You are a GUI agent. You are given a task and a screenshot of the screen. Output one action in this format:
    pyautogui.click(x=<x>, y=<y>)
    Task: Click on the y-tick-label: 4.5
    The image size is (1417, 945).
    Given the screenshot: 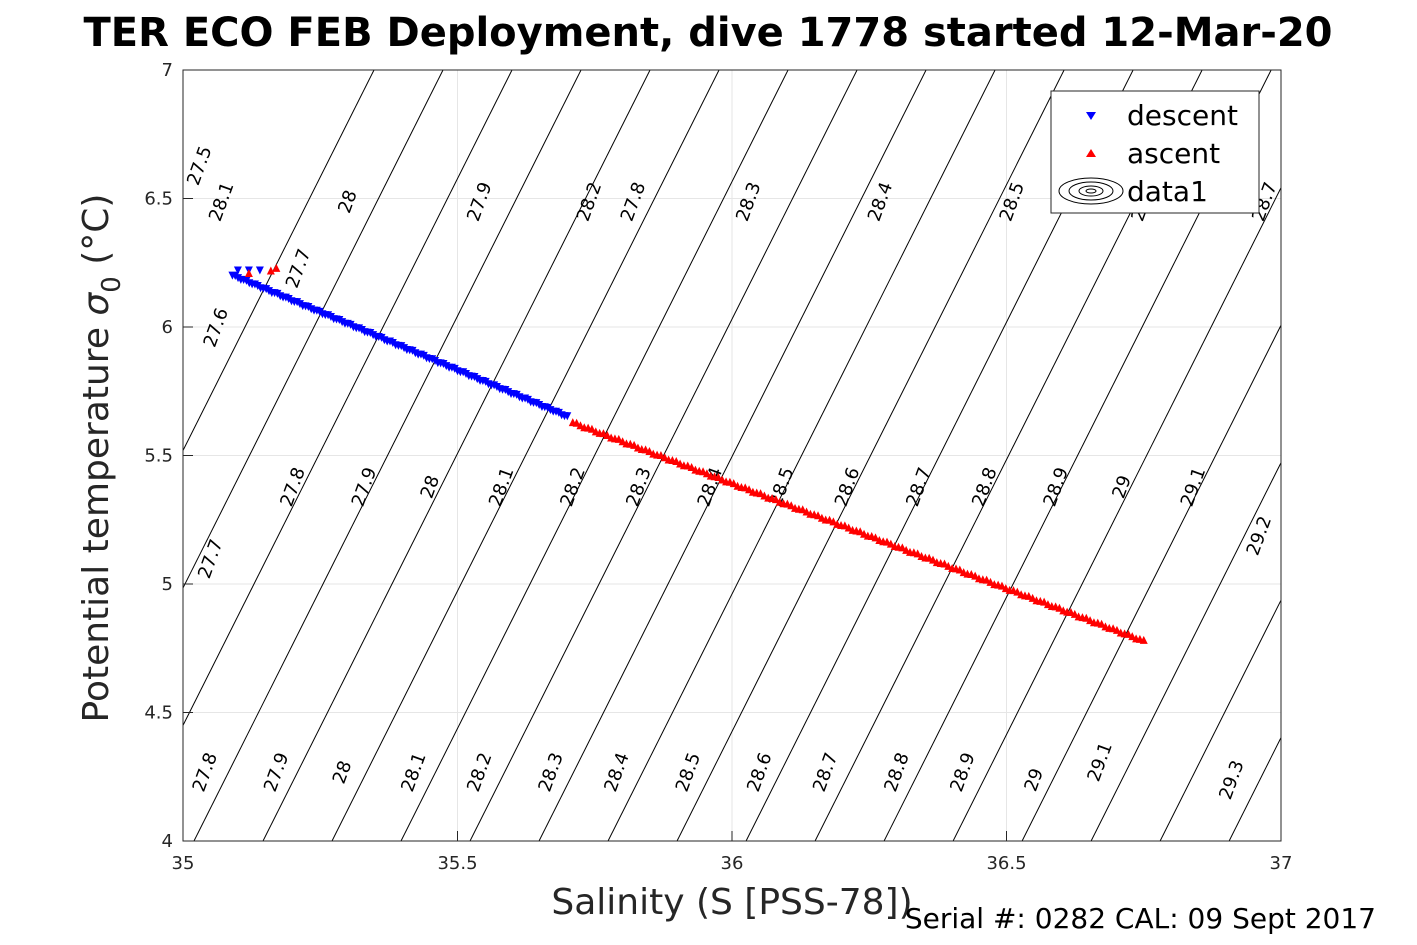 What is the action you would take?
    pyautogui.click(x=158, y=713)
    